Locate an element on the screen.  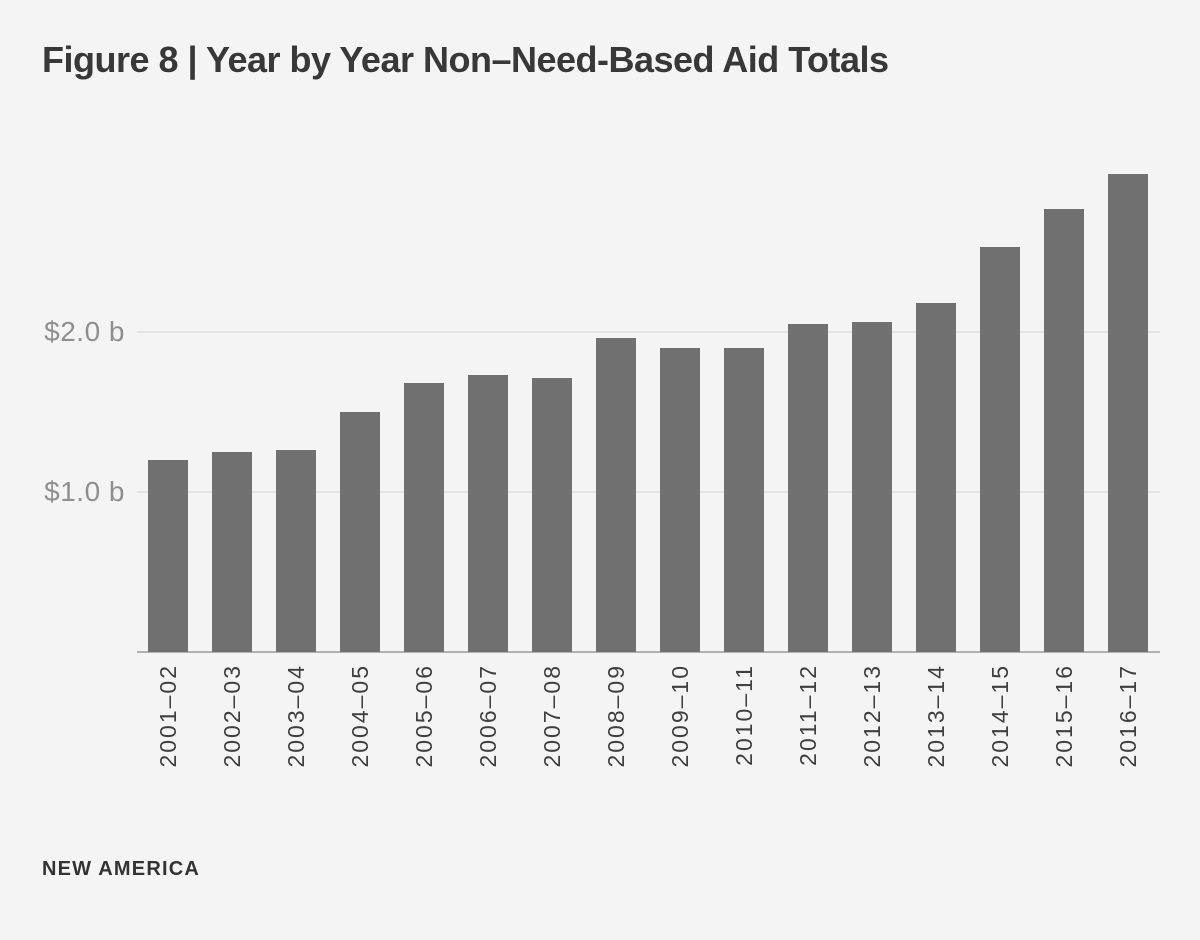
y-axis-tick-label: $1.0 b is located at coordinates (84, 491).